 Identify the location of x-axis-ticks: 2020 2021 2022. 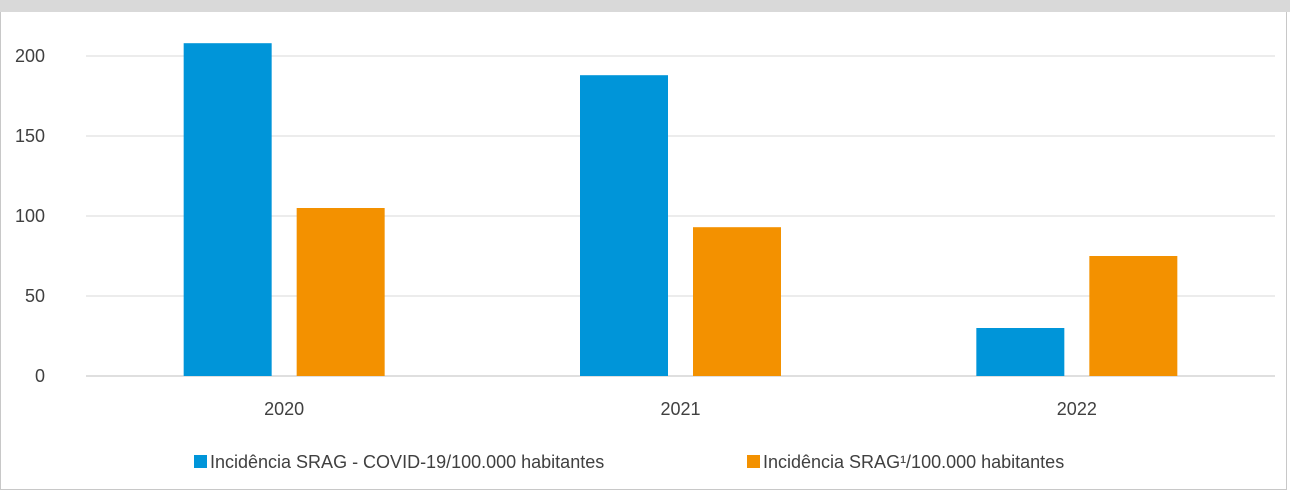
(680, 409).